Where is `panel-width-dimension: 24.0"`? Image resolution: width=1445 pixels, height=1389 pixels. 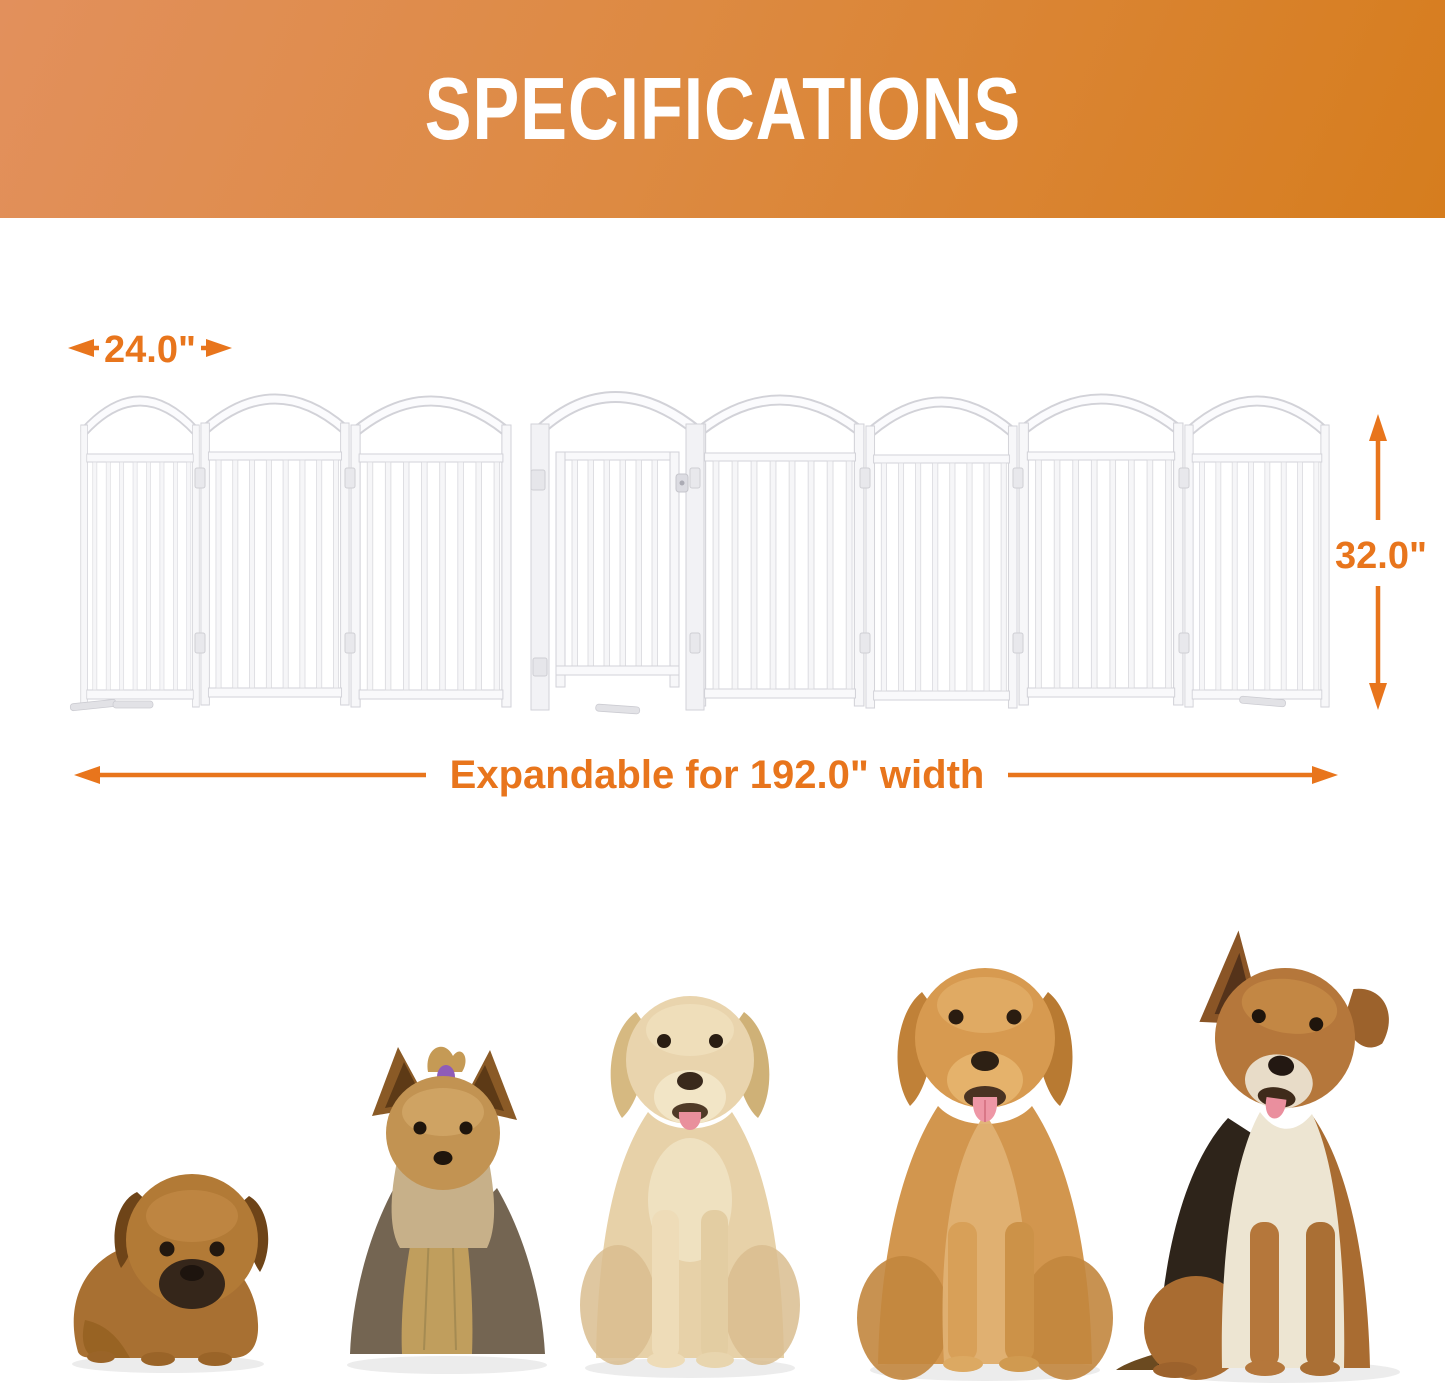
panel-width-dimension: 24.0" is located at coordinates (150, 350).